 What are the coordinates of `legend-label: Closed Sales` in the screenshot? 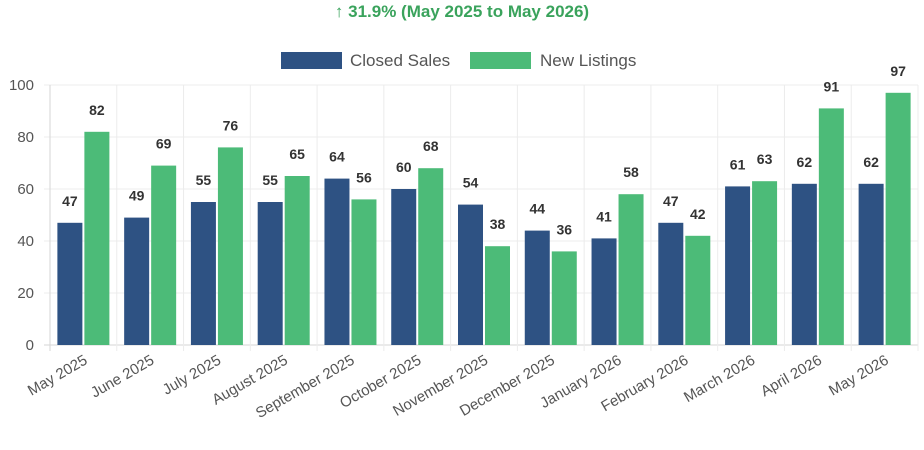 It's located at (400, 60).